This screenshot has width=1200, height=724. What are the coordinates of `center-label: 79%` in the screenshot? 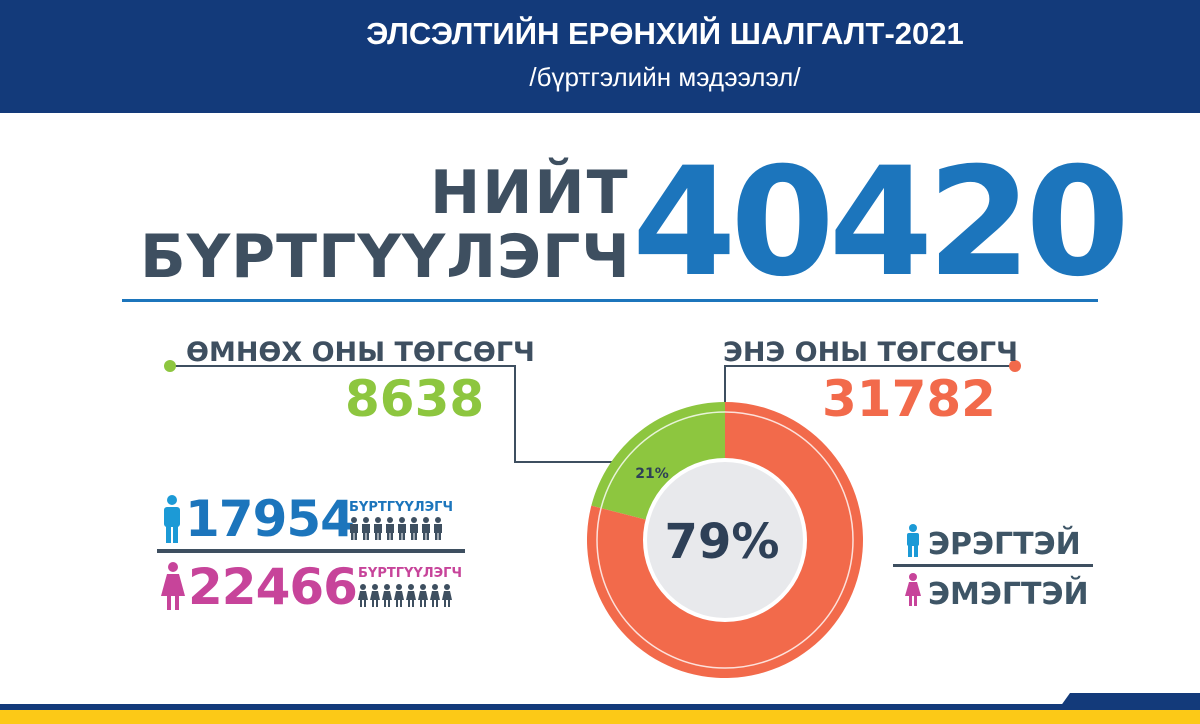 It's located at (722, 542).